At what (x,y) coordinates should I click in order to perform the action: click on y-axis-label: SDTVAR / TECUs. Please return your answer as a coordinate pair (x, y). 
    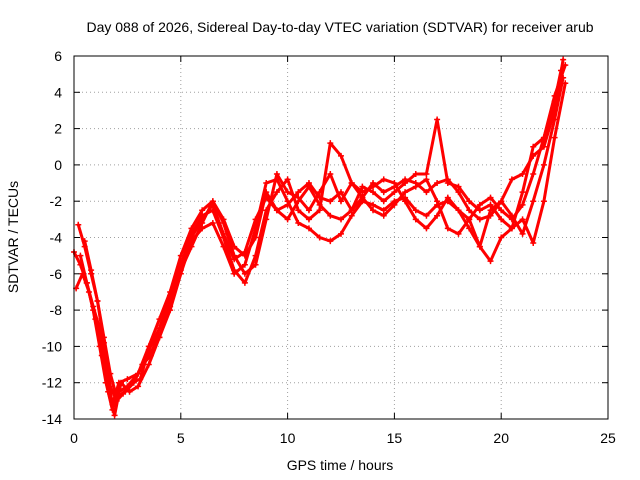
    Looking at the image, I should click on (13, 237).